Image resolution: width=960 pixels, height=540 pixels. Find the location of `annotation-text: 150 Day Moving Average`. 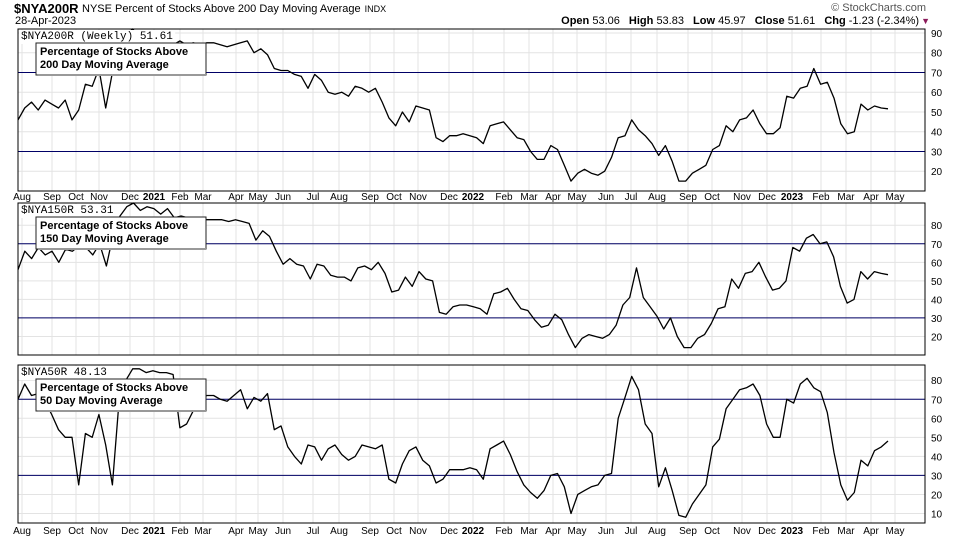

annotation-text: 150 Day Moving Average is located at coordinates (104, 239).